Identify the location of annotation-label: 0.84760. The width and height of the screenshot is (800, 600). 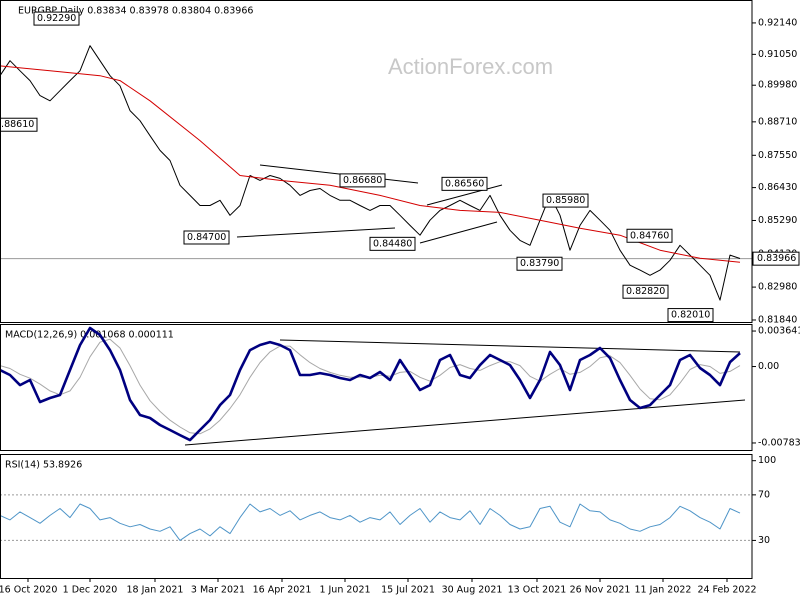
(649, 235).